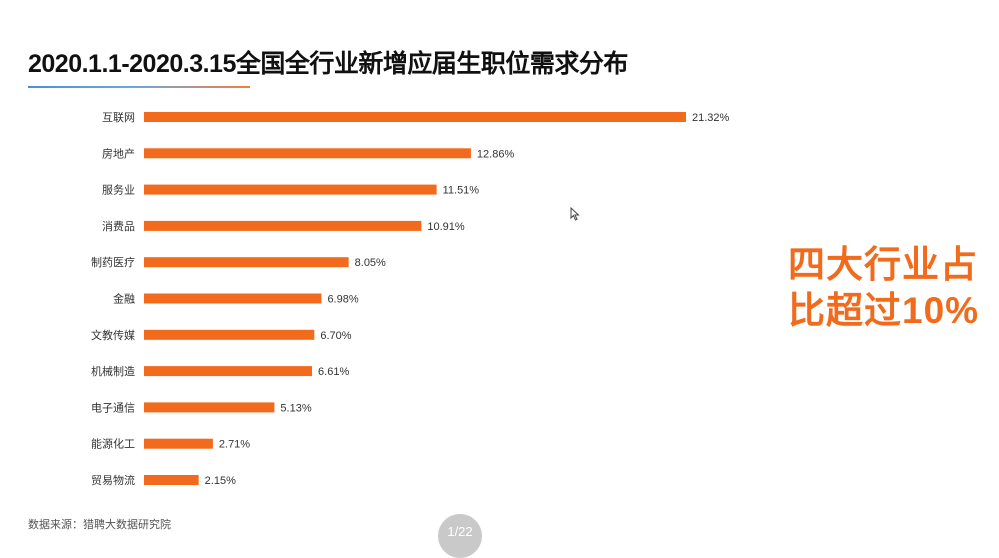 This screenshot has height=558, width=999. Describe the element at coordinates (99, 525) in the screenshot. I see `data-source: 数据来源：猎聘大数据研究院` at that location.